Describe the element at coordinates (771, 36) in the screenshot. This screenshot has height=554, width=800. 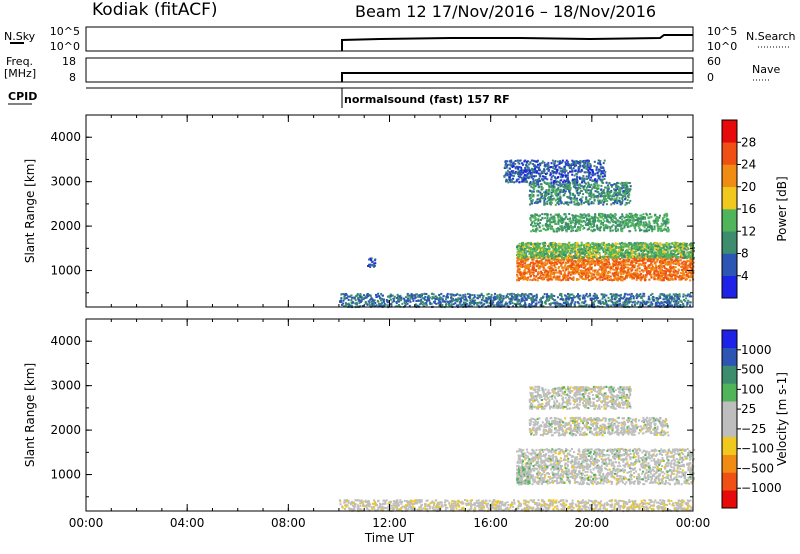
I see `nsearch-label: N.Search` at that location.